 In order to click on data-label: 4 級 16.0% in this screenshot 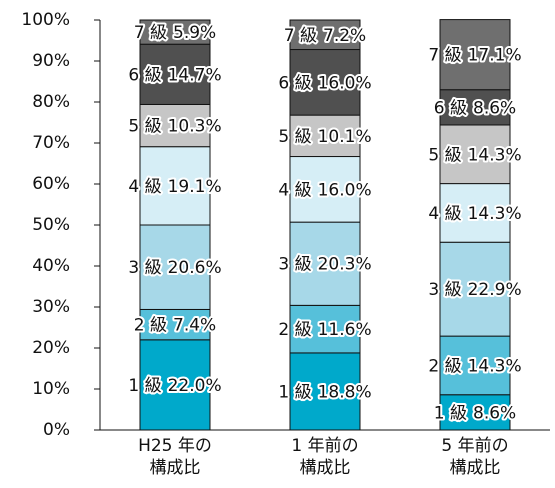, I will do `click(324, 190)`.